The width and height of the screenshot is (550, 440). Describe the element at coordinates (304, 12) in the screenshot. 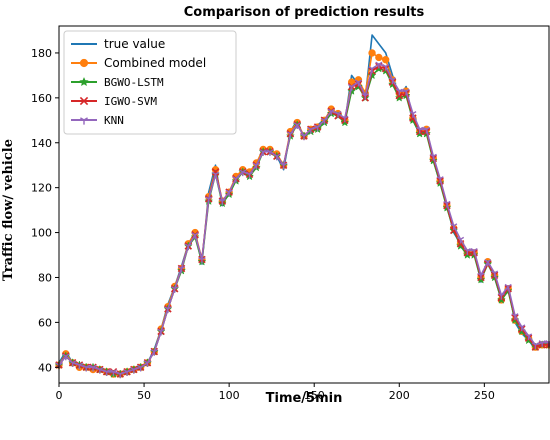

I see `chart-title: Comparison of prediction results` at that location.